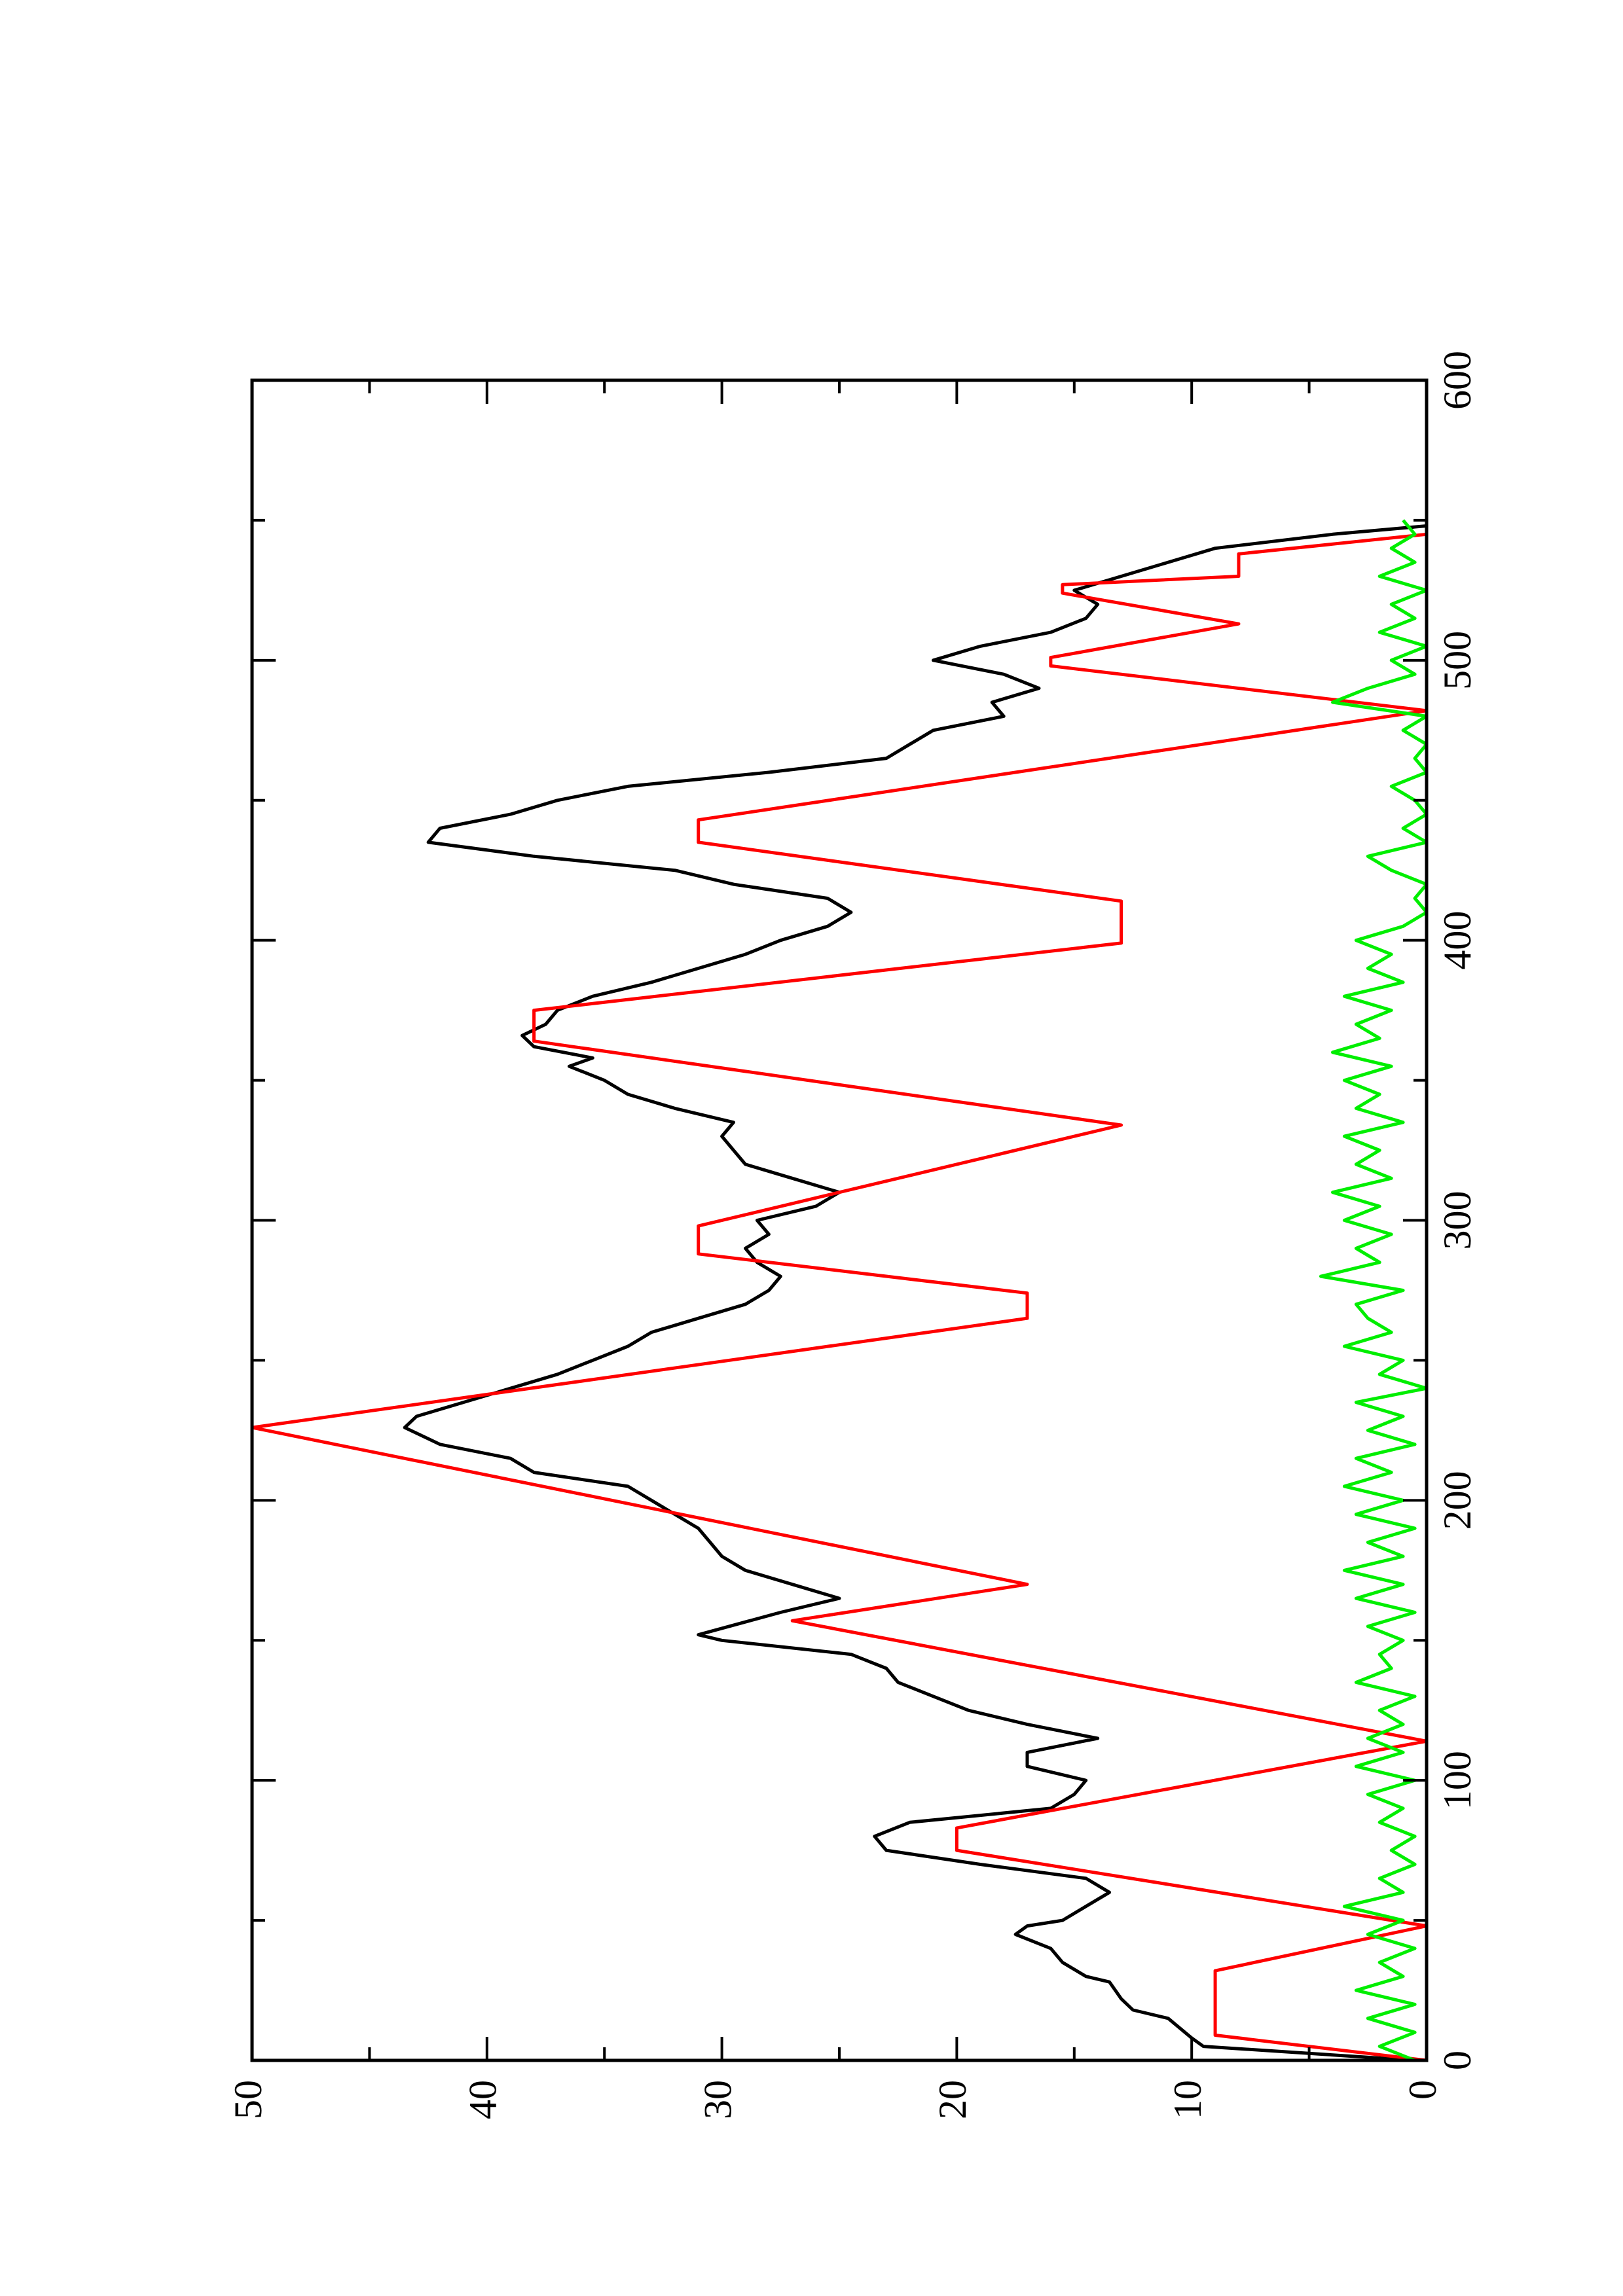  What do you see at coordinates (1457, 2060) in the screenshot?
I see `x-tick-label: 0` at bounding box center [1457, 2060].